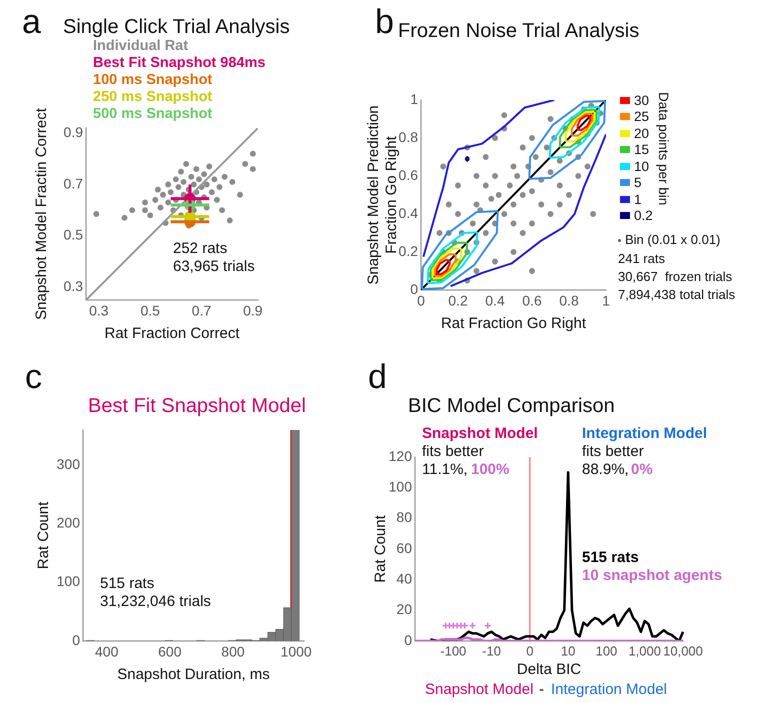 This screenshot has height=703, width=758. What do you see at coordinates (74, 286) in the screenshot?
I see `y-tick-label: 0.3` at bounding box center [74, 286].